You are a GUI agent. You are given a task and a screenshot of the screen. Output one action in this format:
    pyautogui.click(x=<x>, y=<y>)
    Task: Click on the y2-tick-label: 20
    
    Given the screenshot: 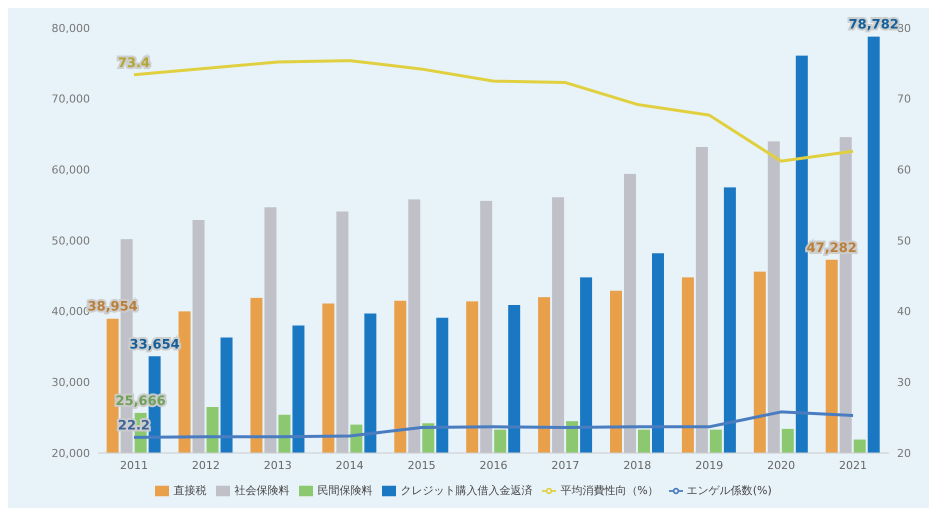 What is the action you would take?
    pyautogui.click(x=904, y=453)
    